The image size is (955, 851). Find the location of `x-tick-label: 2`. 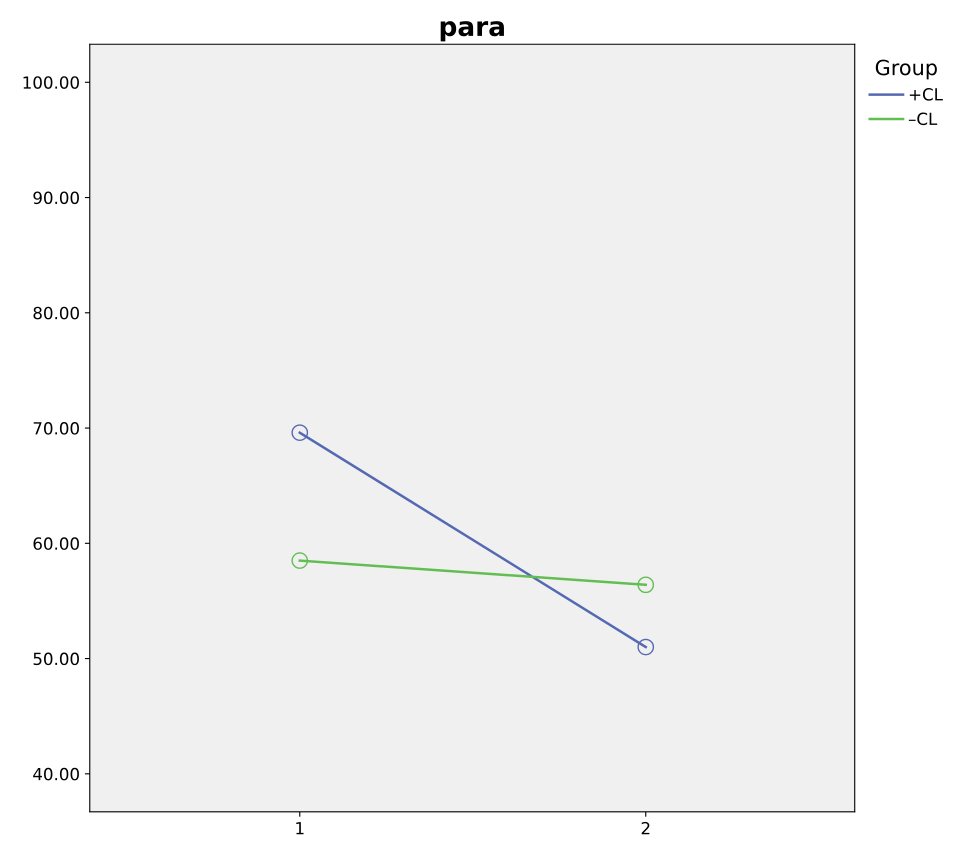

x-tick-label: 2 is located at coordinates (646, 828).